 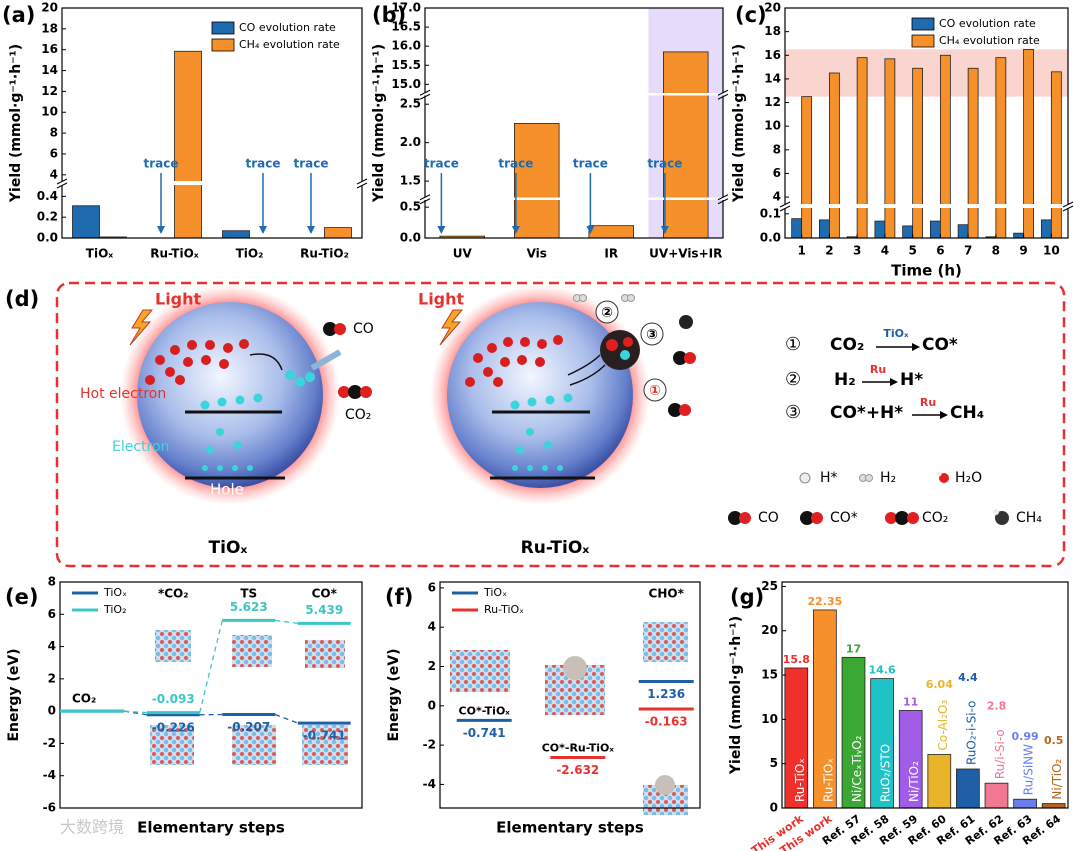 What do you see at coordinates (793, 412) in the screenshot?
I see `reaction-number: ③` at bounding box center [793, 412].